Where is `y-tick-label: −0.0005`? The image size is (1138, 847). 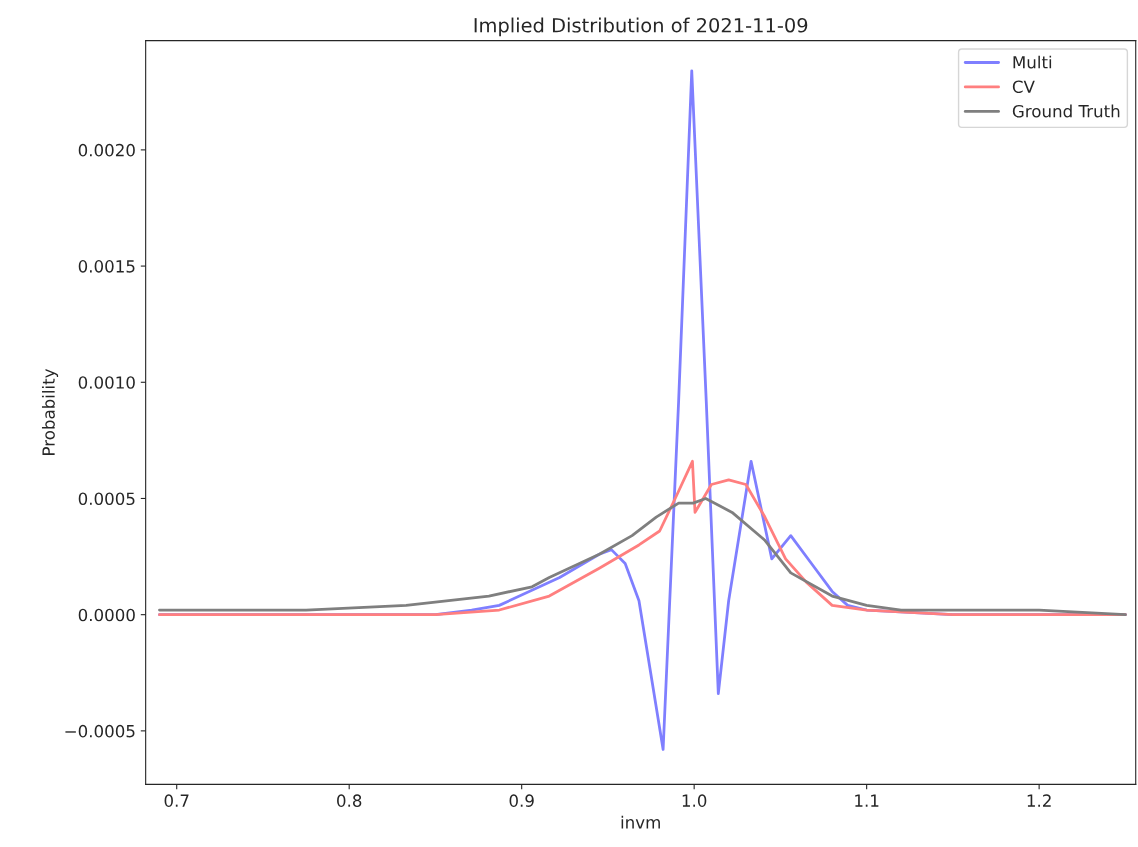
y-tick-label: −0.0005 is located at coordinates (100, 731).